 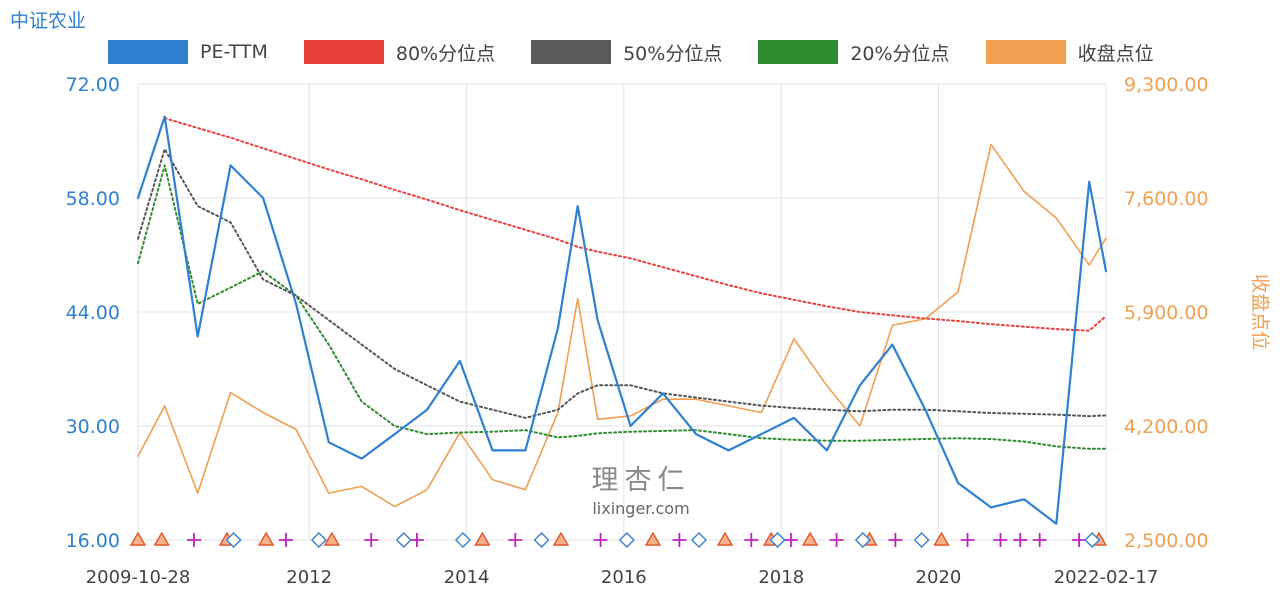 I want to click on x-tick-label: 2018, so click(x=781, y=577).